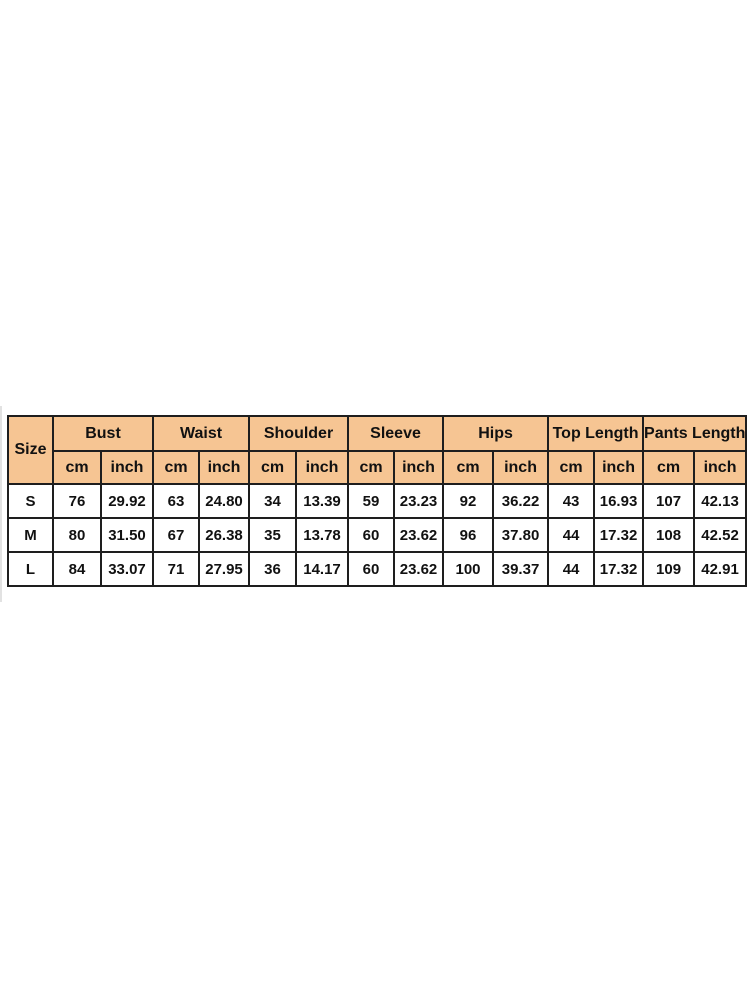 This screenshot has width=750, height=1000. I want to click on group-header-bust: Bust, so click(103, 433).